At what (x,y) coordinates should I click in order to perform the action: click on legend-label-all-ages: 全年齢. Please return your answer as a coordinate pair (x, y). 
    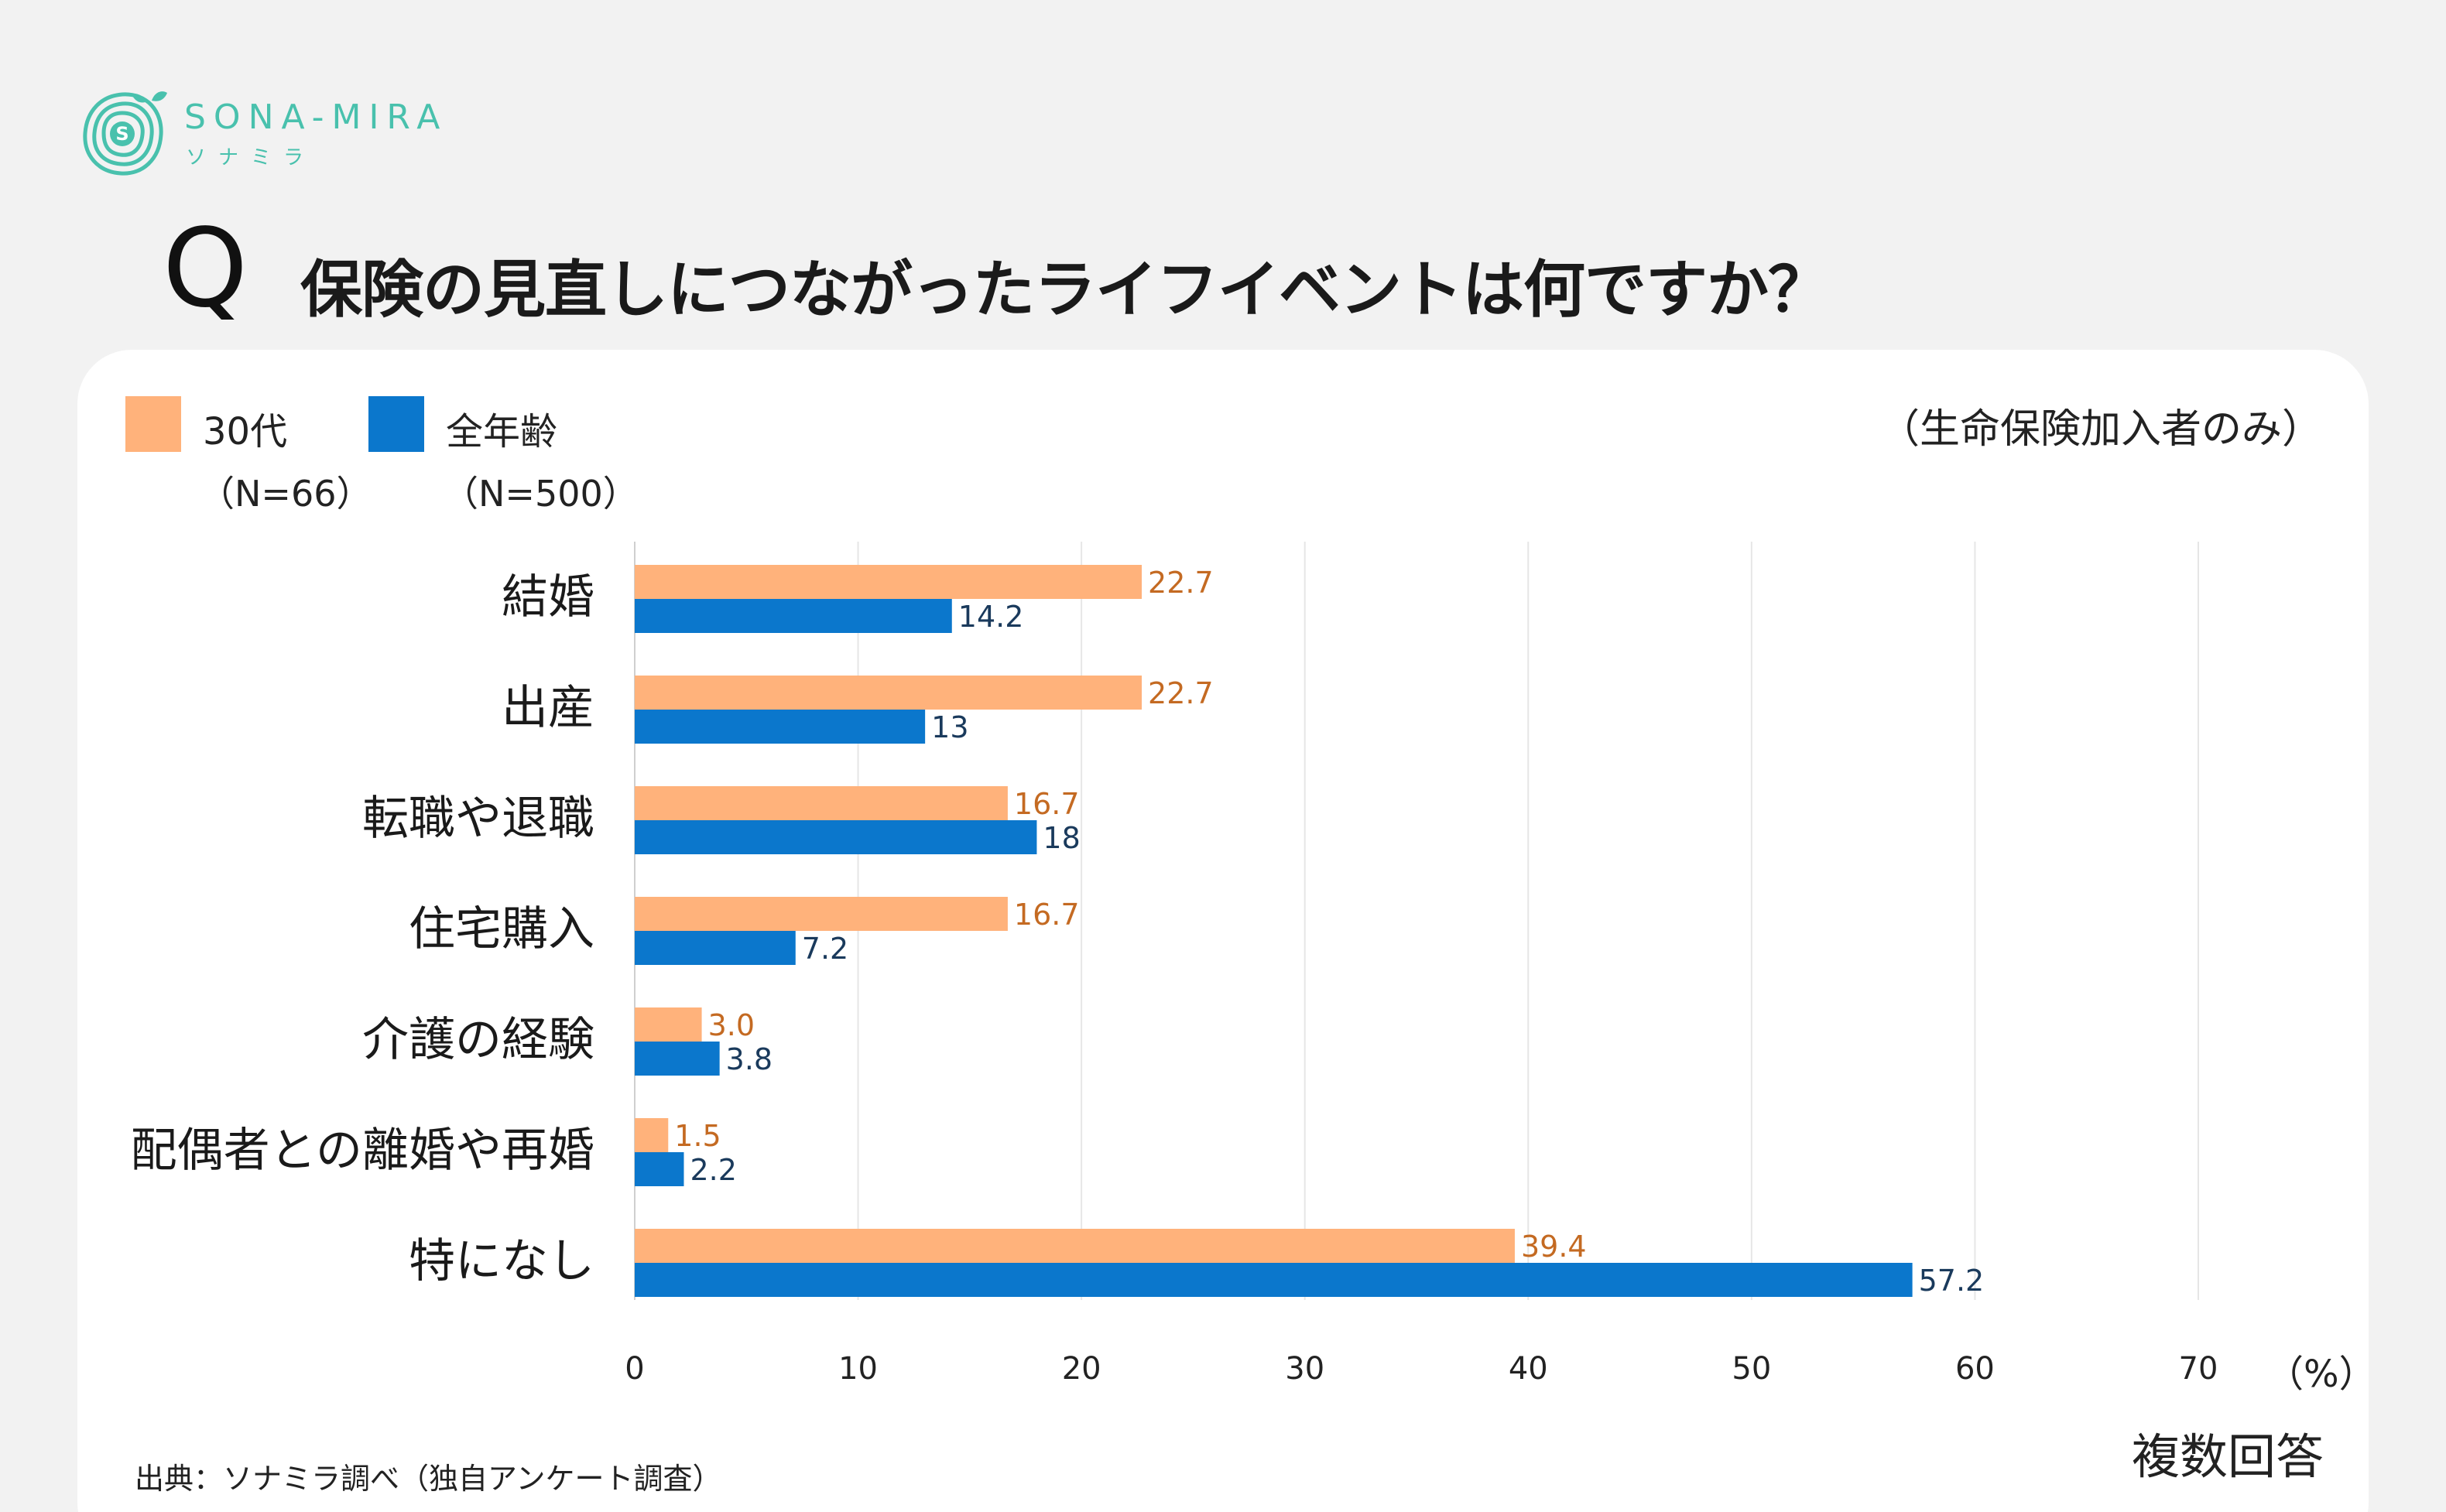
    Looking at the image, I should click on (502, 432).